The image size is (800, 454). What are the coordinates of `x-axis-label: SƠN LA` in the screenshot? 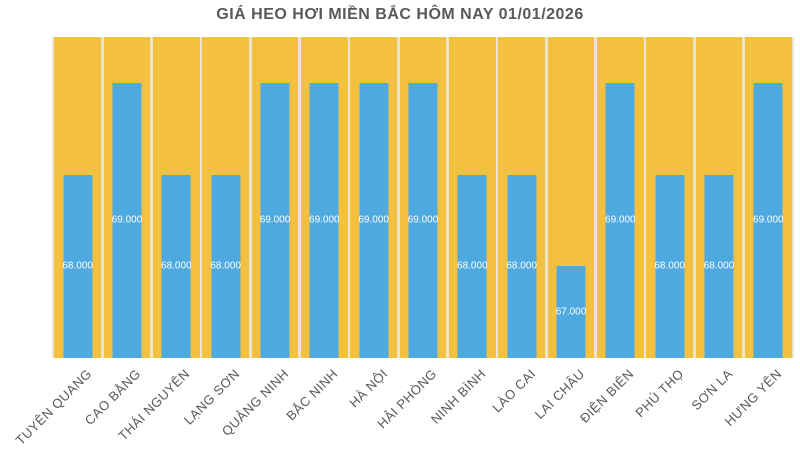 It's located at (712, 390).